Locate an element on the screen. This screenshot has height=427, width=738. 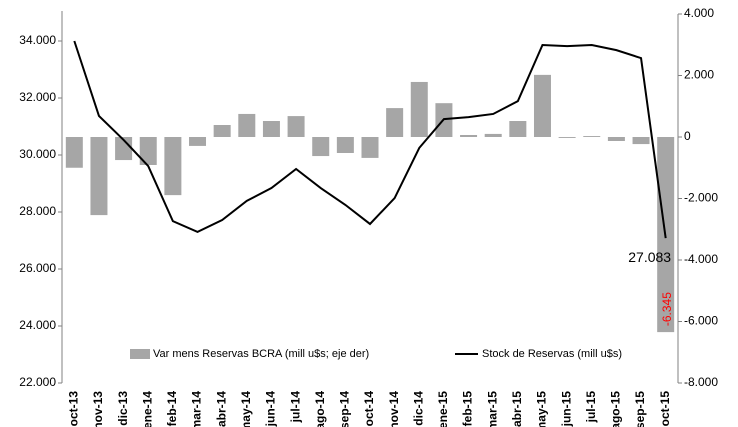
legend-swatch is located at coordinates (140, 354).